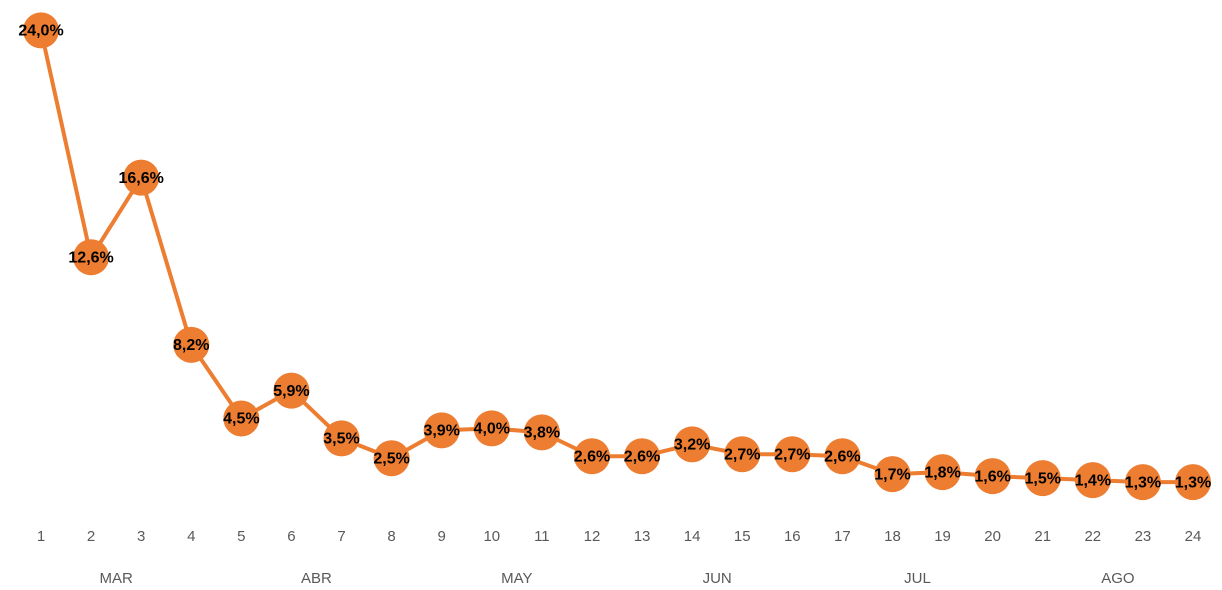  I want to click on x-tick-label: 2, so click(91, 536).